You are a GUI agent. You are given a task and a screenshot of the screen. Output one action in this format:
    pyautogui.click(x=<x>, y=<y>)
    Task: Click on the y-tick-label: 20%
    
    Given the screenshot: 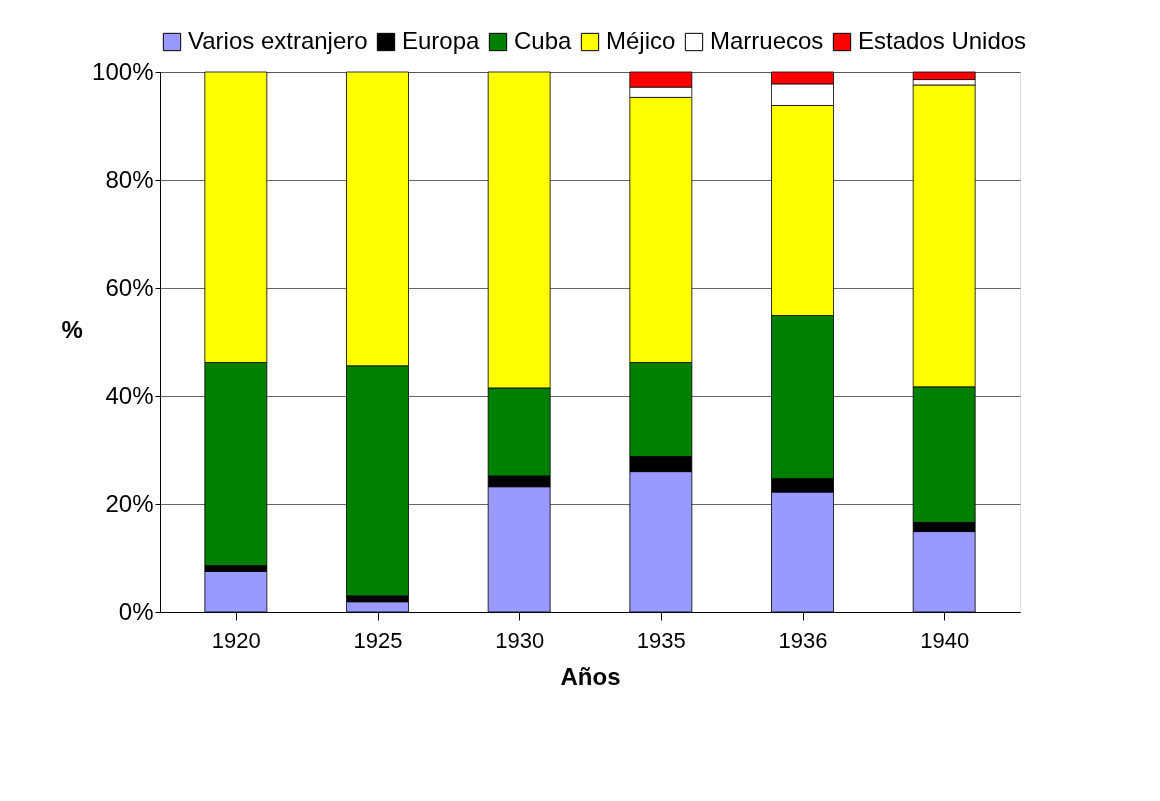 What is the action you would take?
    pyautogui.click(x=129, y=503)
    